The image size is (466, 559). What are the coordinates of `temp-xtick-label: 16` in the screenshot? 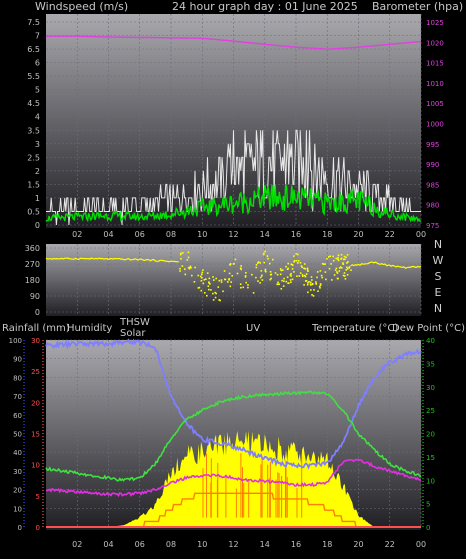 It's located at (296, 544).